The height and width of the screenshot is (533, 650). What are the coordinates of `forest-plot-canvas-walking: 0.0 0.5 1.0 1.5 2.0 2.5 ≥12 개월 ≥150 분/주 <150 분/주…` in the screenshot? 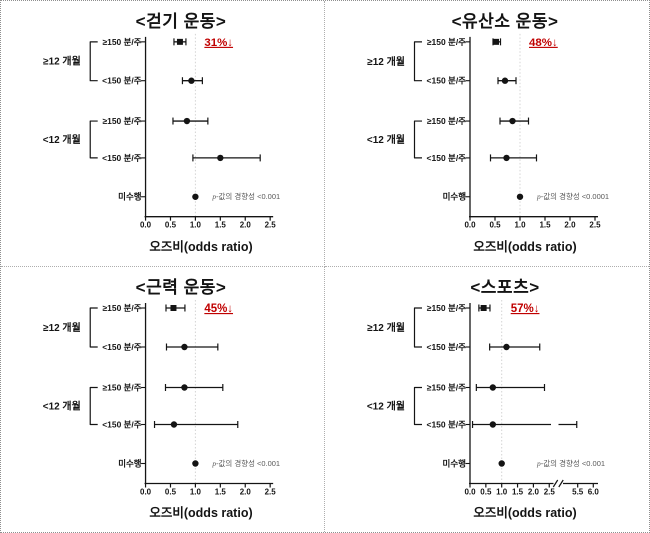 It's located at (161, 131).